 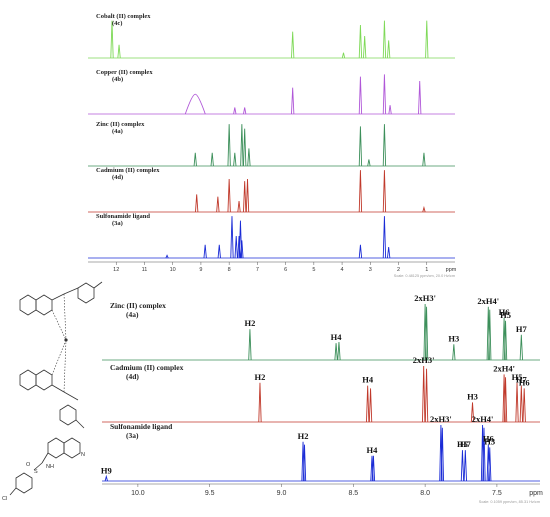 I want to click on x-tick-label: 7.5, so click(x=497, y=493).